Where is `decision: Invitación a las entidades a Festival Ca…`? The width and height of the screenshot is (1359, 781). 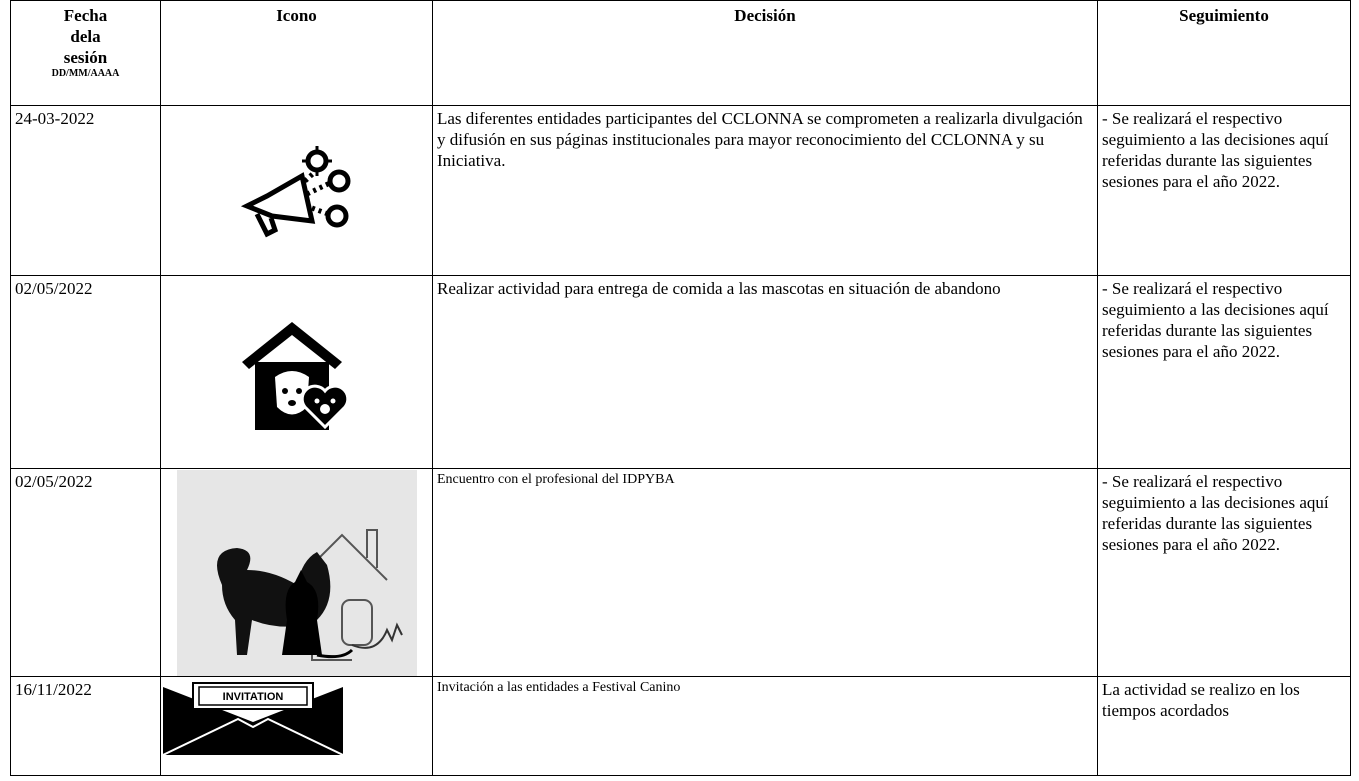
decision: Invitación a las entidades a Festival Ca… is located at coordinates (765, 726).